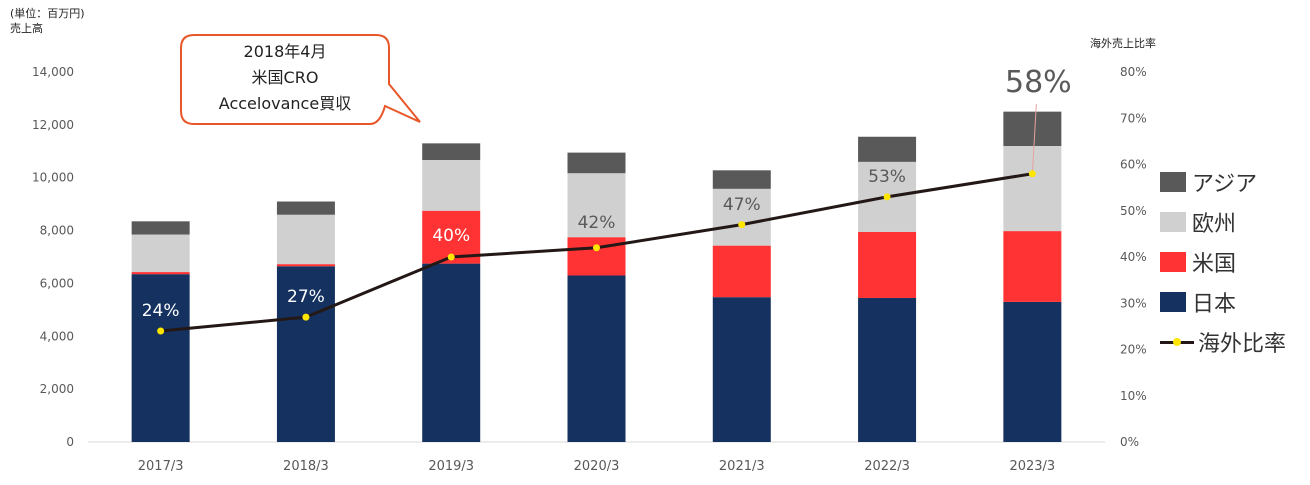  What do you see at coordinates (597, 466) in the screenshot?
I see `x-tick-label: 2020/3` at bounding box center [597, 466].